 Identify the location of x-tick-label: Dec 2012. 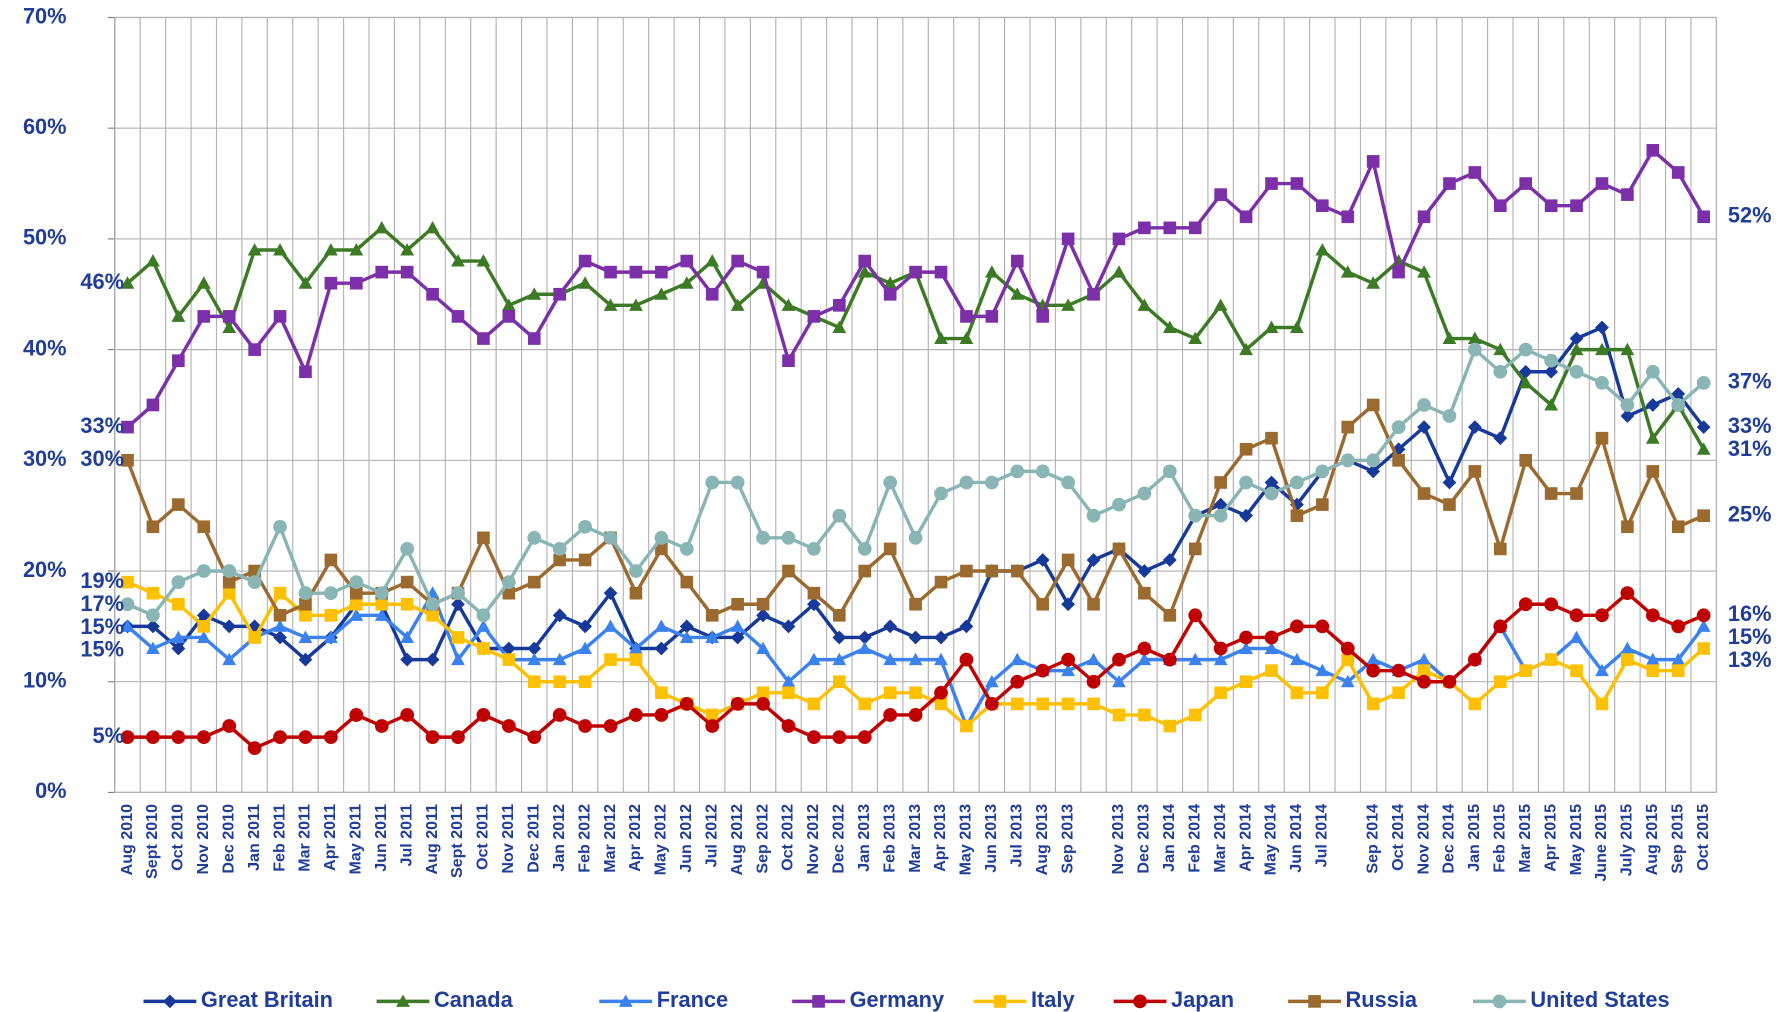
(839, 839).